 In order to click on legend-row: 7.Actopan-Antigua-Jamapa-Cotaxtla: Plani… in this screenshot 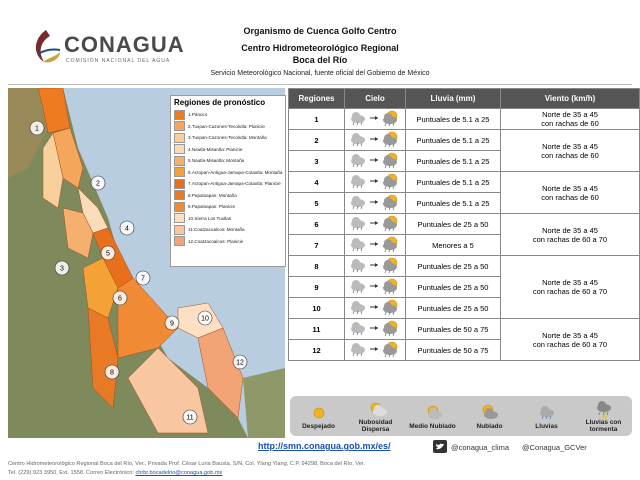, I will do `click(229, 184)`.